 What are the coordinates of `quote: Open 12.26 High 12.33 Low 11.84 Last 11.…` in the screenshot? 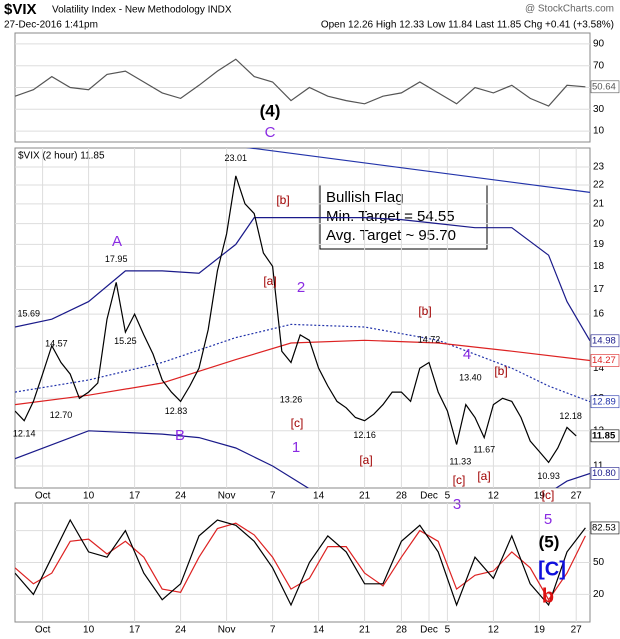 It's located at (467, 25).